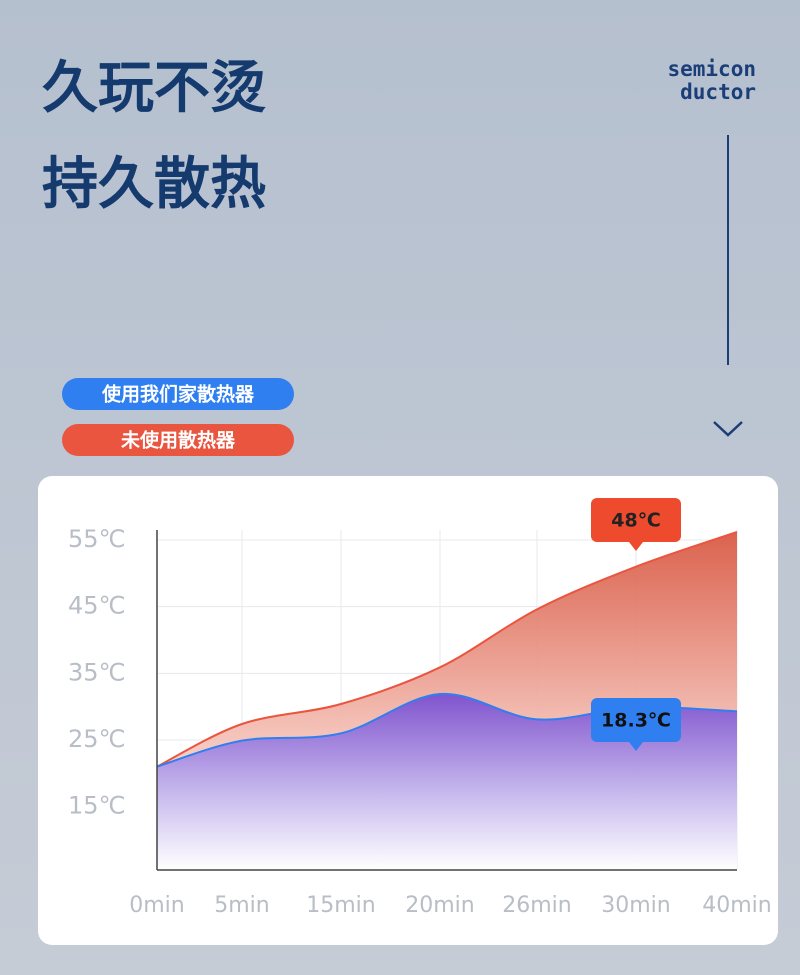 This screenshot has width=800, height=975. What do you see at coordinates (97, 539) in the screenshot?
I see `y-tick-label: 55℃` at bounding box center [97, 539].